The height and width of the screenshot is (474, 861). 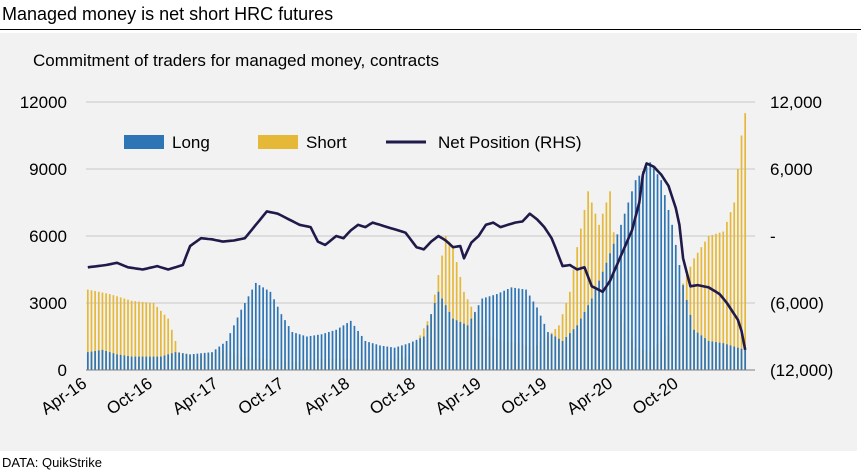 What do you see at coordinates (796, 102) in the screenshot?
I see `right-tick-label: 12,000` at bounding box center [796, 102].